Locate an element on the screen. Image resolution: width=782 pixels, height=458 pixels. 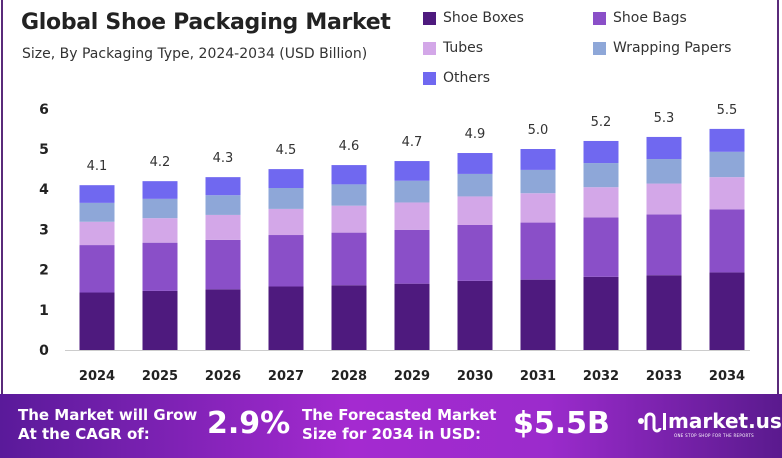
cagr-value: 2.9% is located at coordinates (249, 423).